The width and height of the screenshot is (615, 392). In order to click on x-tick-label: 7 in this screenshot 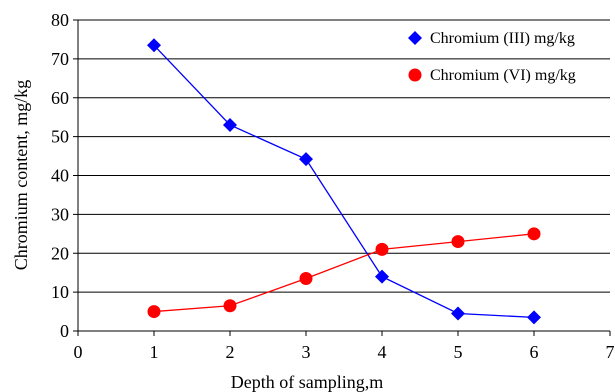, I will do `click(610, 352)`.